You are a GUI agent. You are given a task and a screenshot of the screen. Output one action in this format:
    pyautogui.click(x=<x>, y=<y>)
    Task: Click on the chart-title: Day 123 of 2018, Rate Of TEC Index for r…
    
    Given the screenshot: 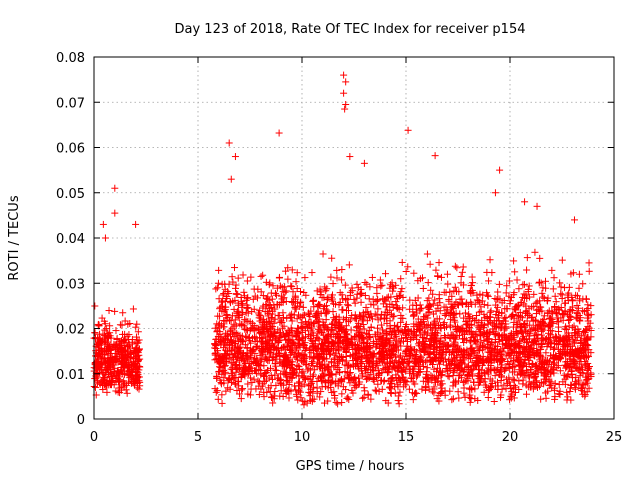 What is the action you would take?
    pyautogui.click(x=350, y=29)
    